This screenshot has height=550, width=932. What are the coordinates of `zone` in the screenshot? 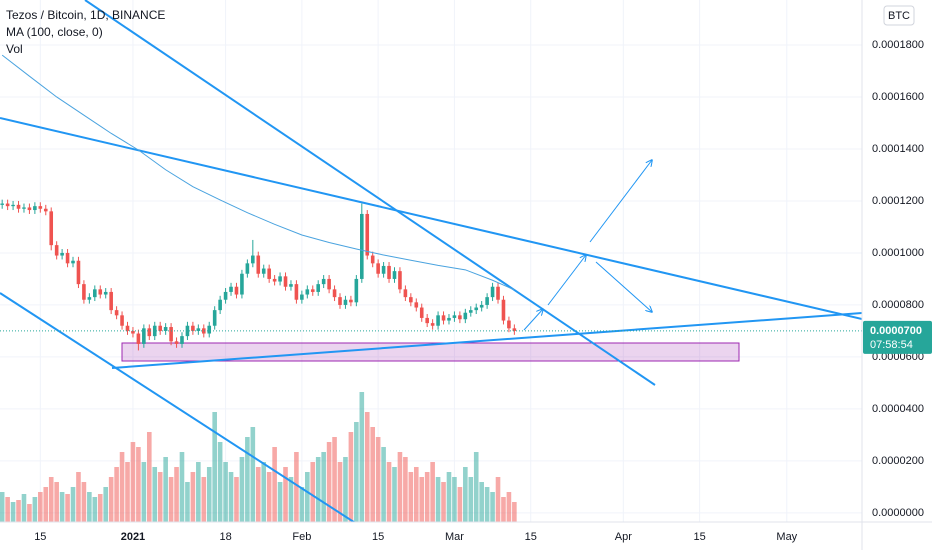 It's located at (430, 352).